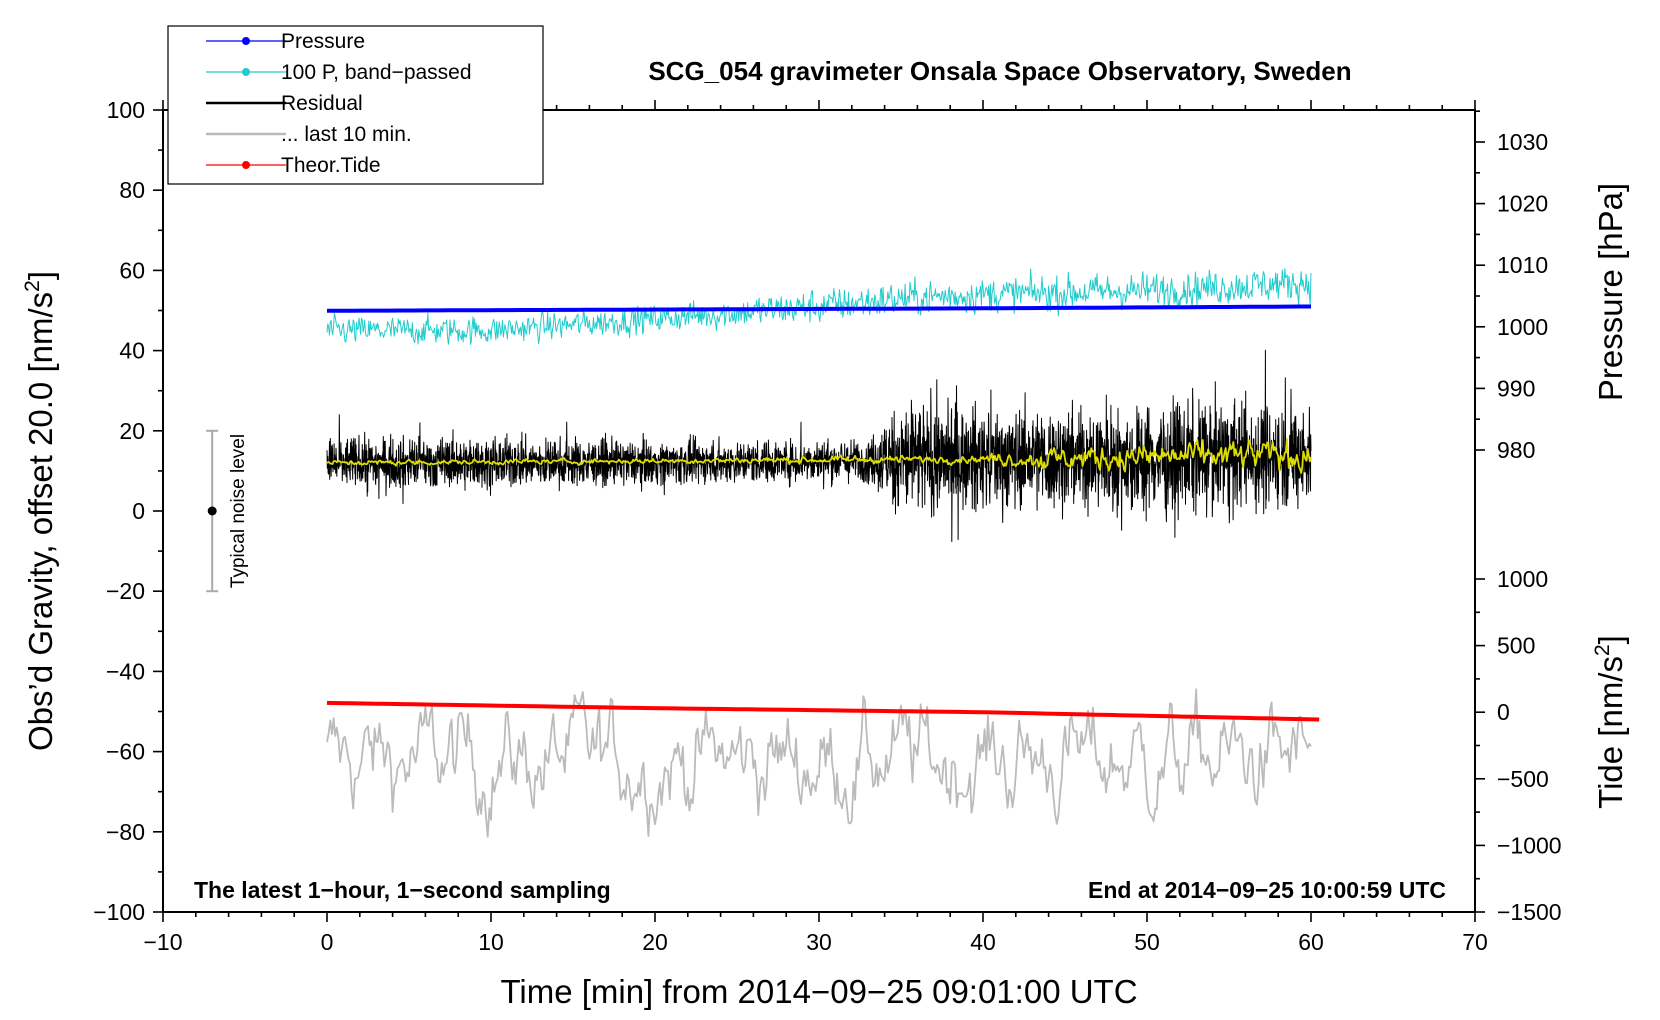 The height and width of the screenshot is (1020, 1660). I want to click on series-last-10-min, so click(819, 763).